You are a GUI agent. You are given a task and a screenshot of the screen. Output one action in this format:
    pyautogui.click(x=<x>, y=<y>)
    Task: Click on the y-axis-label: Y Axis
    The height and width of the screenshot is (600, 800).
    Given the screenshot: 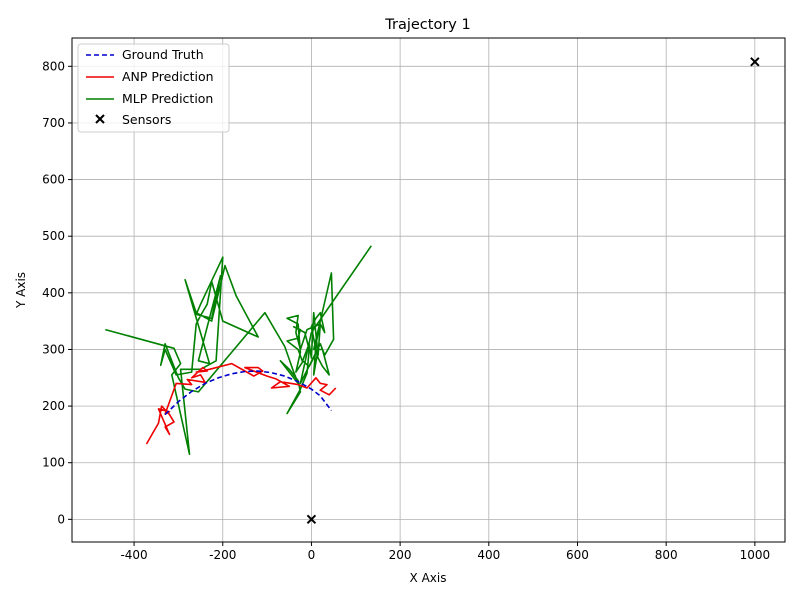 What is the action you would take?
    pyautogui.click(x=21, y=290)
    